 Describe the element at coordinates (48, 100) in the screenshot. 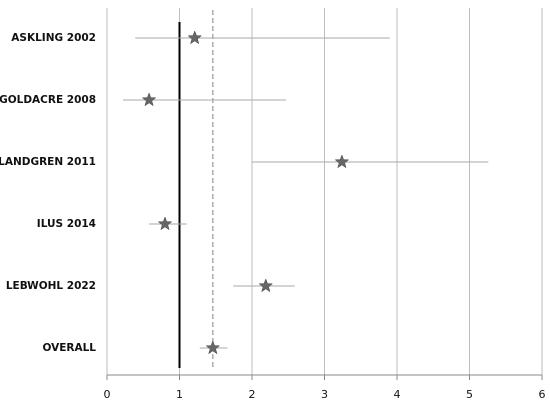

I see `category-label: GOLDACRE 2008` at that location.